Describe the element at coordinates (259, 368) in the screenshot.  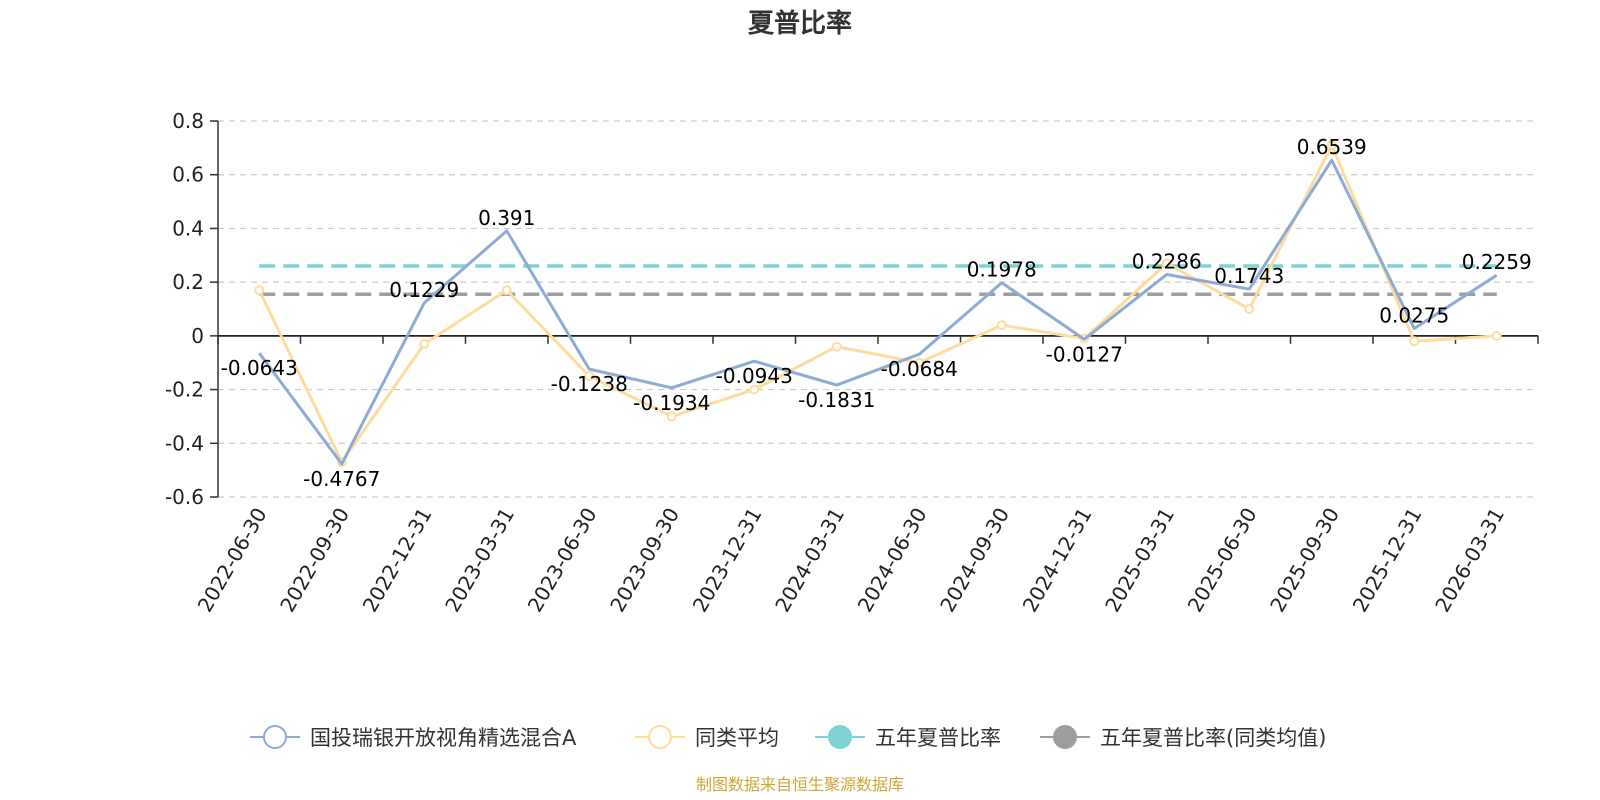
I see `fund-data-label: -0.0643` at that location.